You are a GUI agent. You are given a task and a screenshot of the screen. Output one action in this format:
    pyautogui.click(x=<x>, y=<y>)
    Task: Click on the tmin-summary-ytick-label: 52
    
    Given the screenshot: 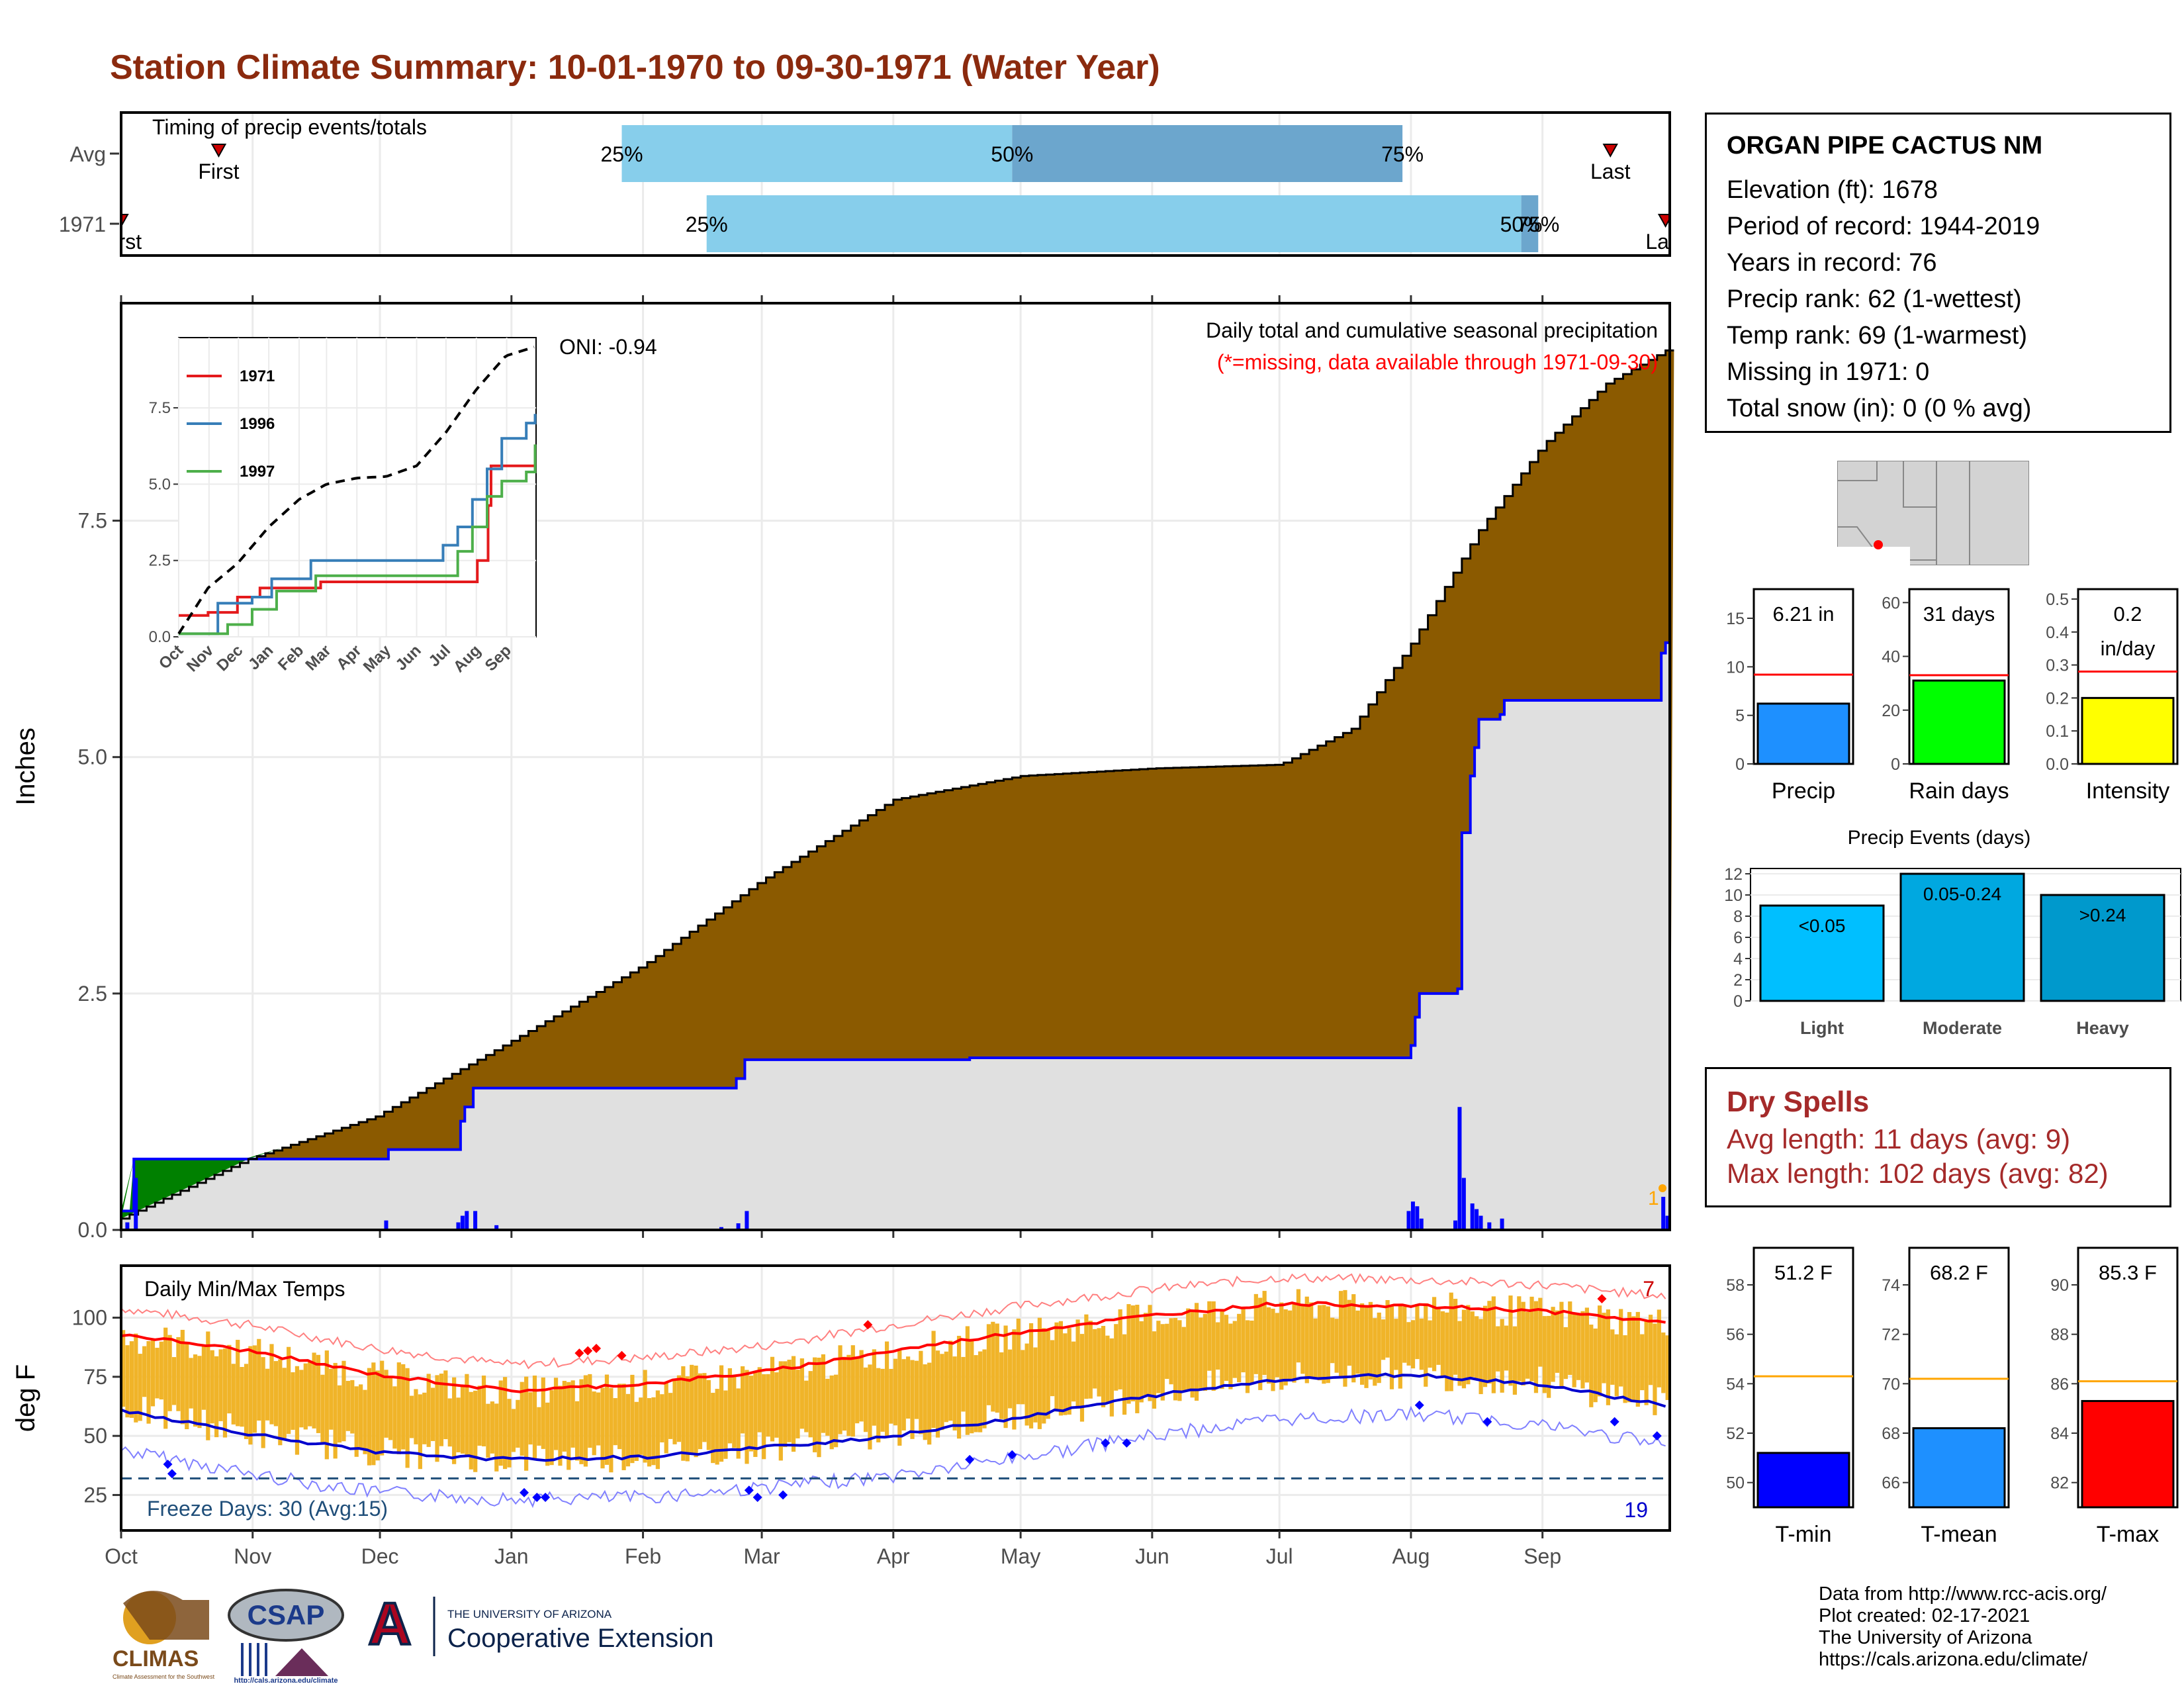 What is the action you would take?
    pyautogui.click(x=1735, y=1434)
    